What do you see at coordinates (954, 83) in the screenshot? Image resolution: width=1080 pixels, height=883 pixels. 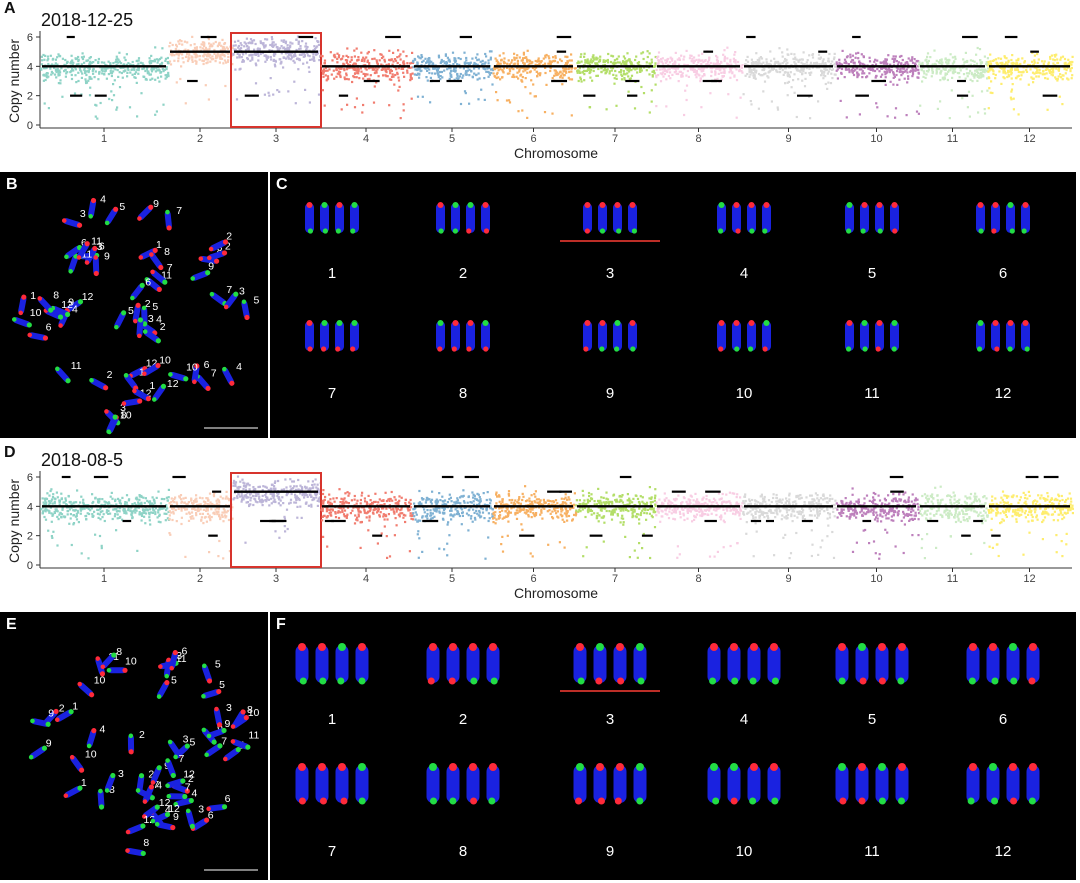 I see `chromosome-11-points` at bounding box center [954, 83].